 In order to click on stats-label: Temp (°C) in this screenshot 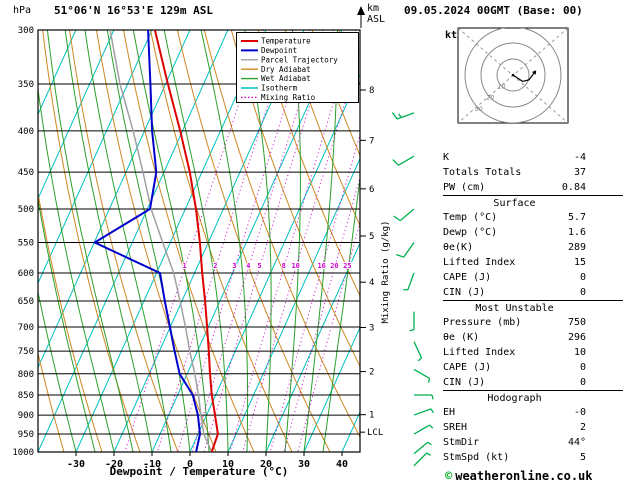, I will do `click(470, 217)`.